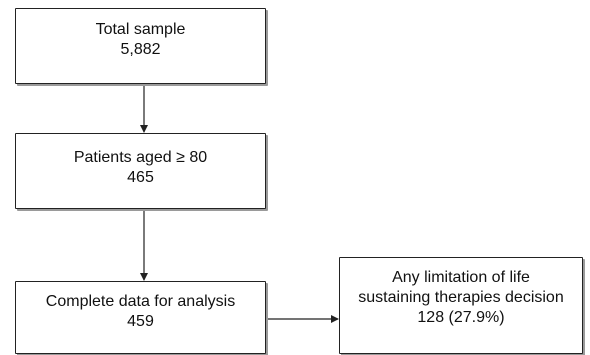  I want to click on total-sample-label: Total sample, so click(140, 29).